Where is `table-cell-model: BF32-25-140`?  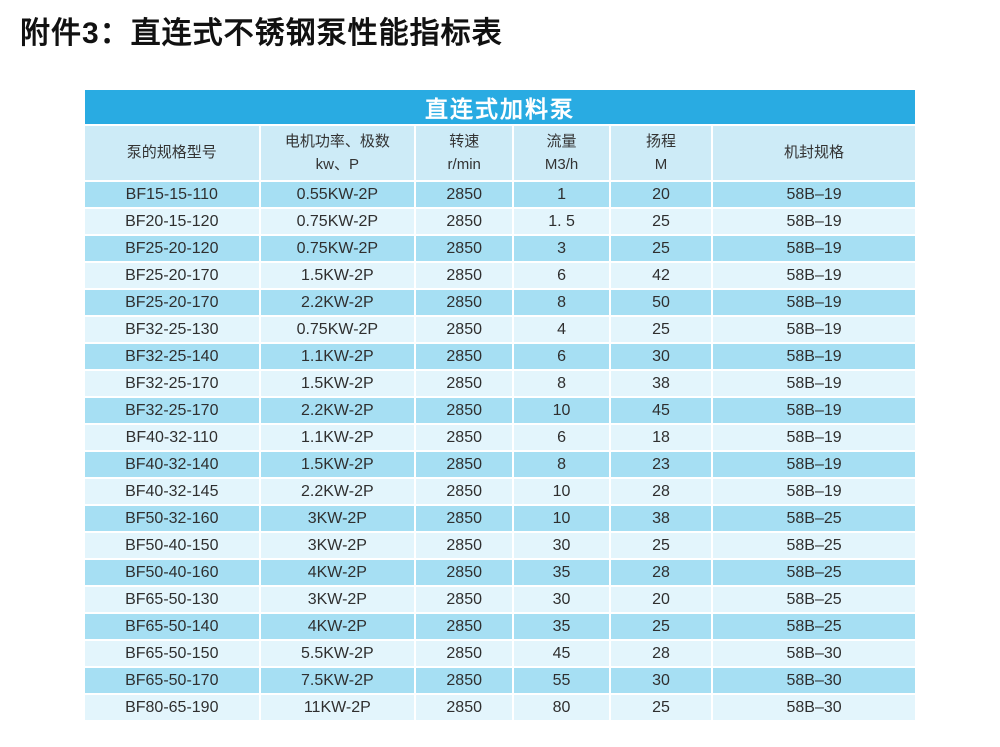
table-cell-model: BF32-25-140 is located at coordinates (172, 356).